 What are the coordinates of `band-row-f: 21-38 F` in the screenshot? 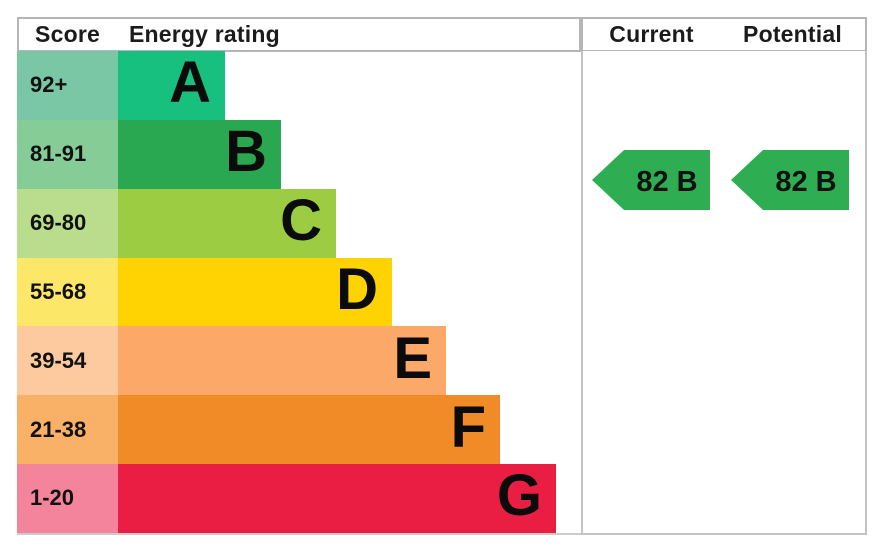 It's located at (286, 429).